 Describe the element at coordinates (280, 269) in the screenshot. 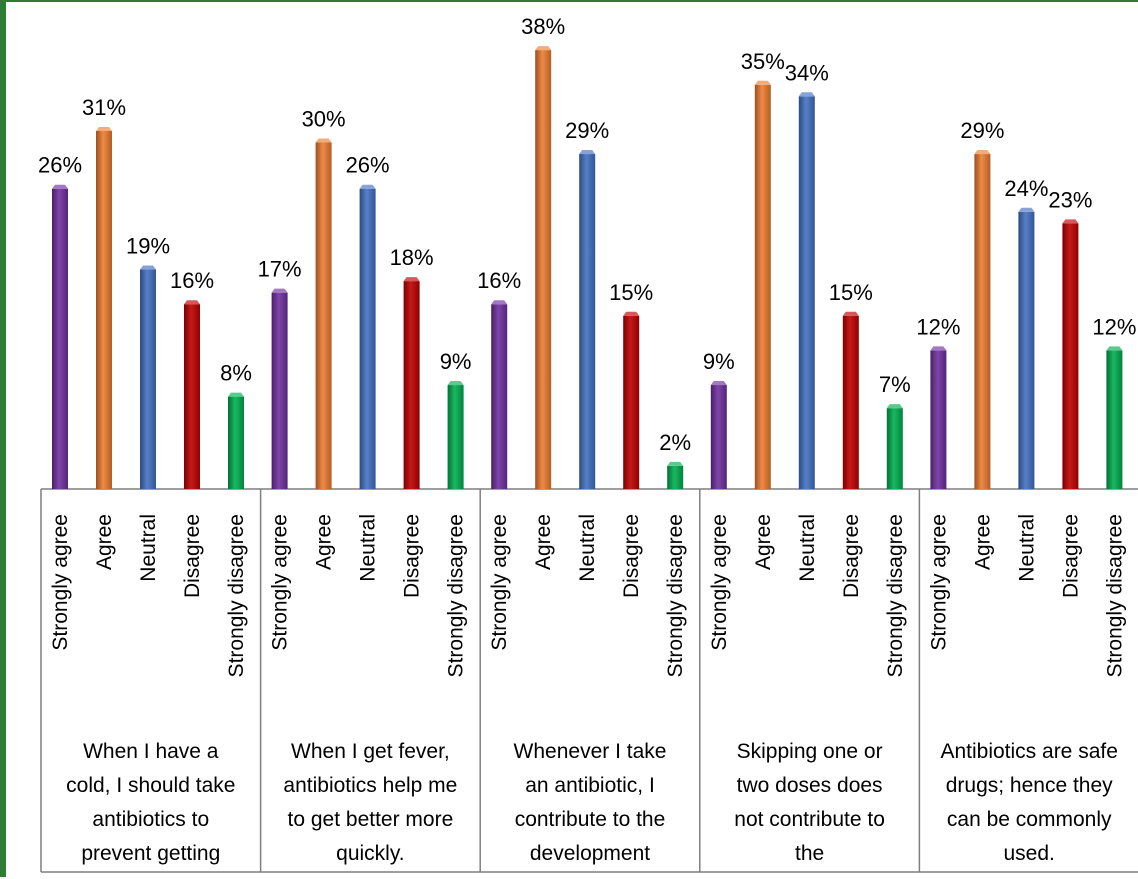

I see `data-label: 17%` at that location.